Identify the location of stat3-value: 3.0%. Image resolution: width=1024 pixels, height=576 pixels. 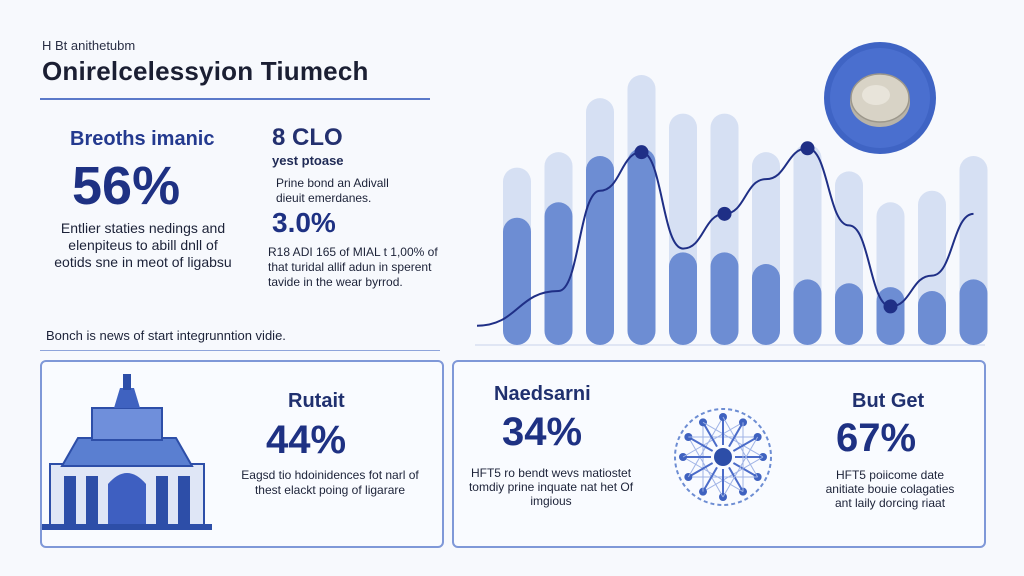
(304, 222).